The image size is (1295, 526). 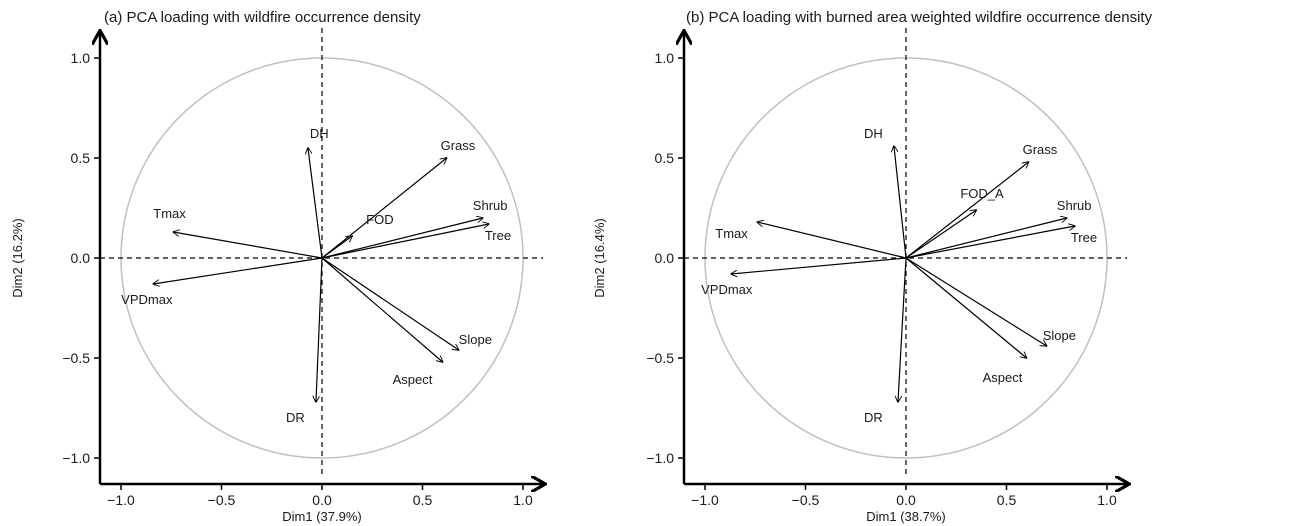 I want to click on panel-b-ylabel: Dim2 (16.4%), so click(x=599, y=257).